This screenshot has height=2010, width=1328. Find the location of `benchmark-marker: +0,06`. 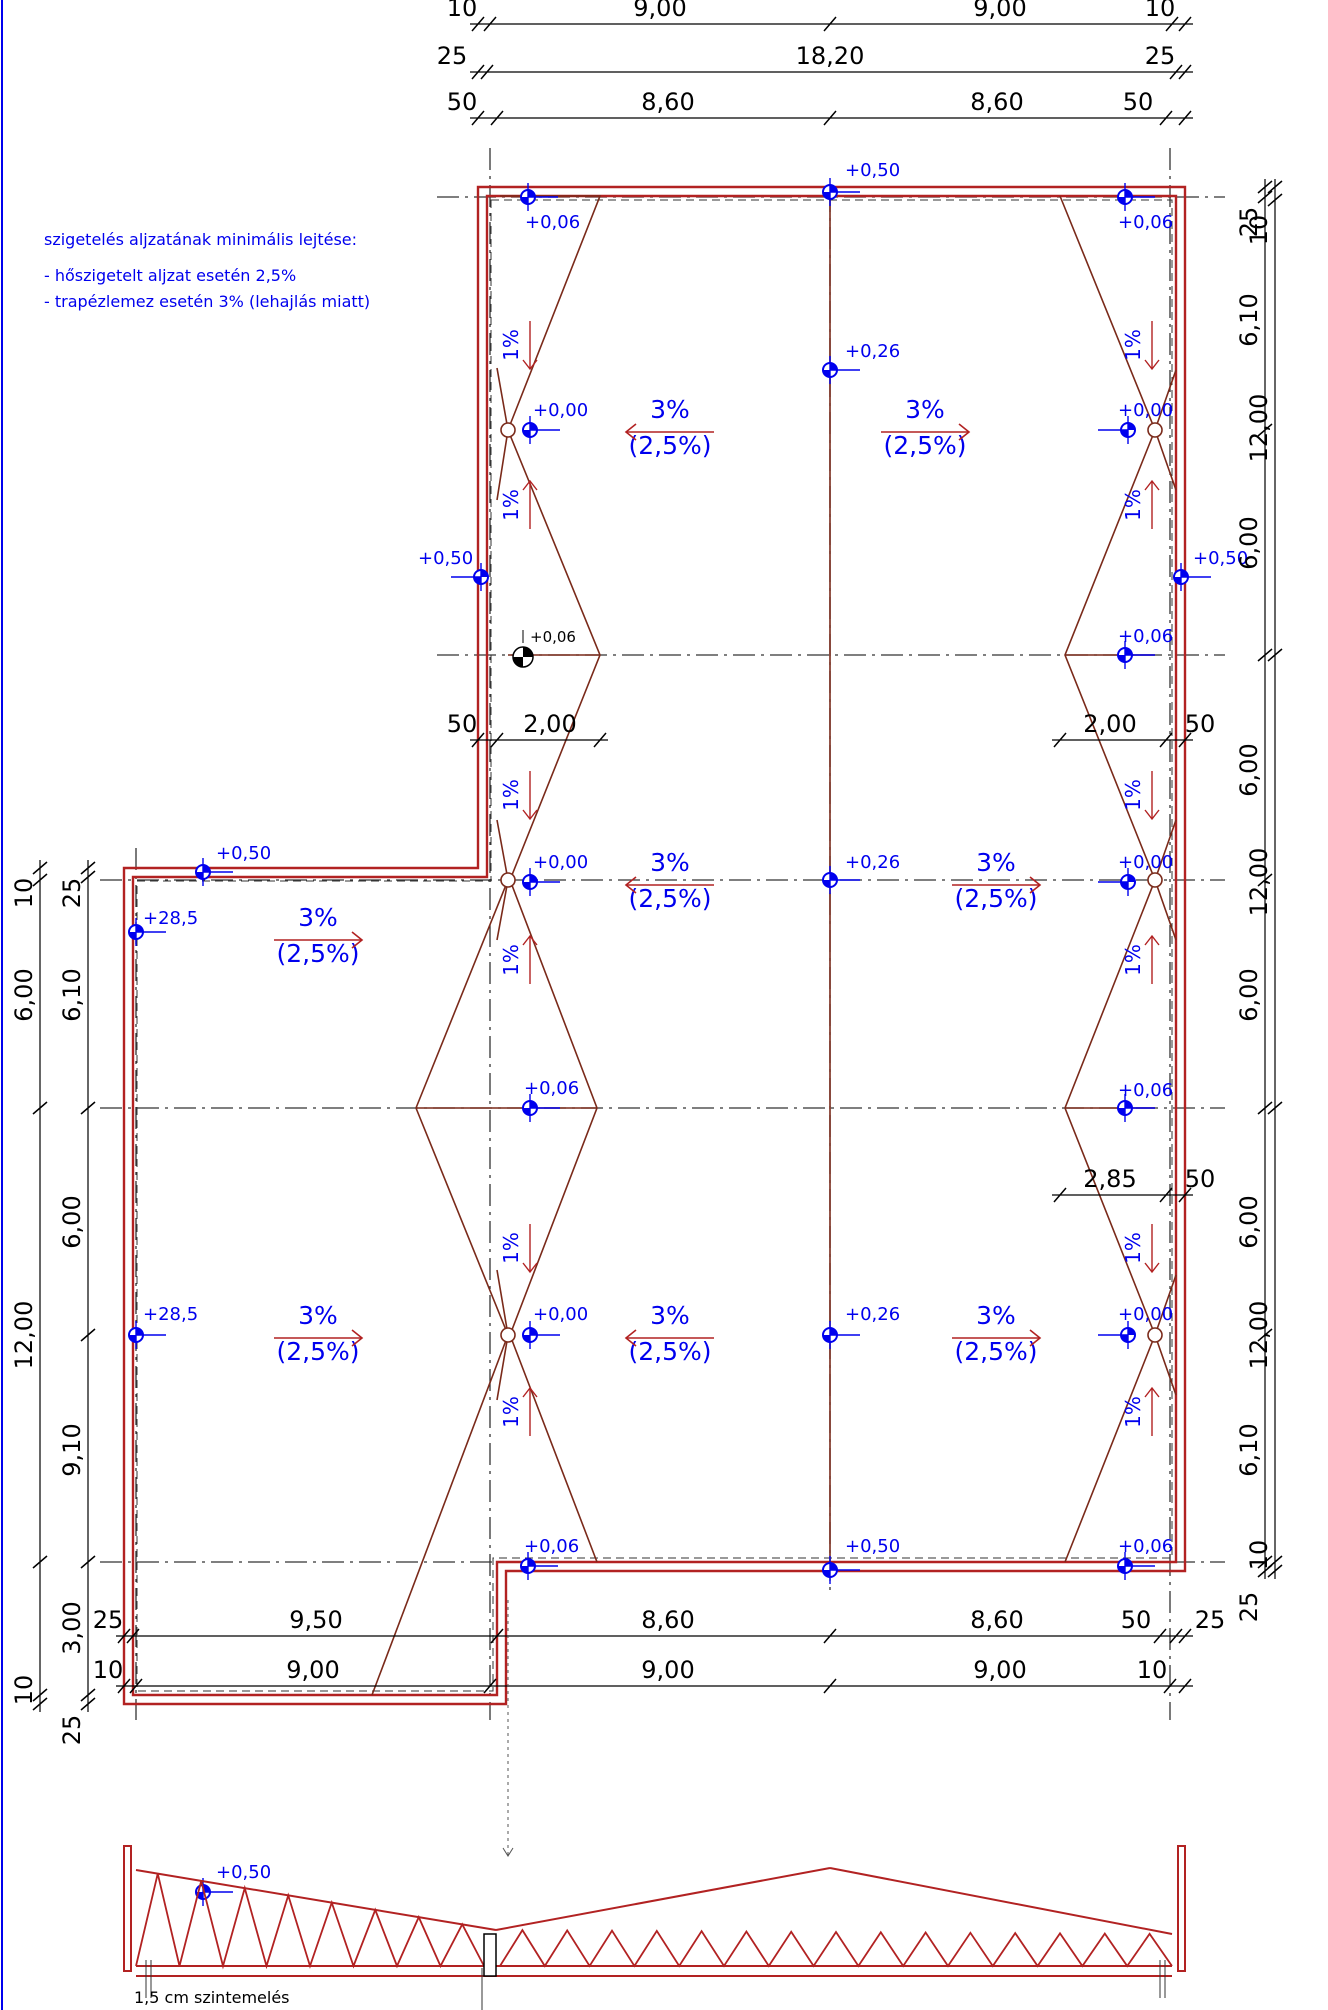

benchmark-marker: +0,06 is located at coordinates (544, 648).